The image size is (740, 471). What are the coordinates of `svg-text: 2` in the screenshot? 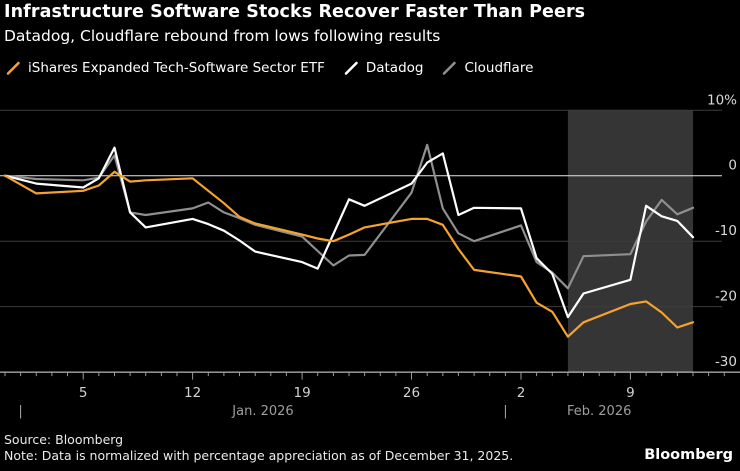 It's located at (521, 393).